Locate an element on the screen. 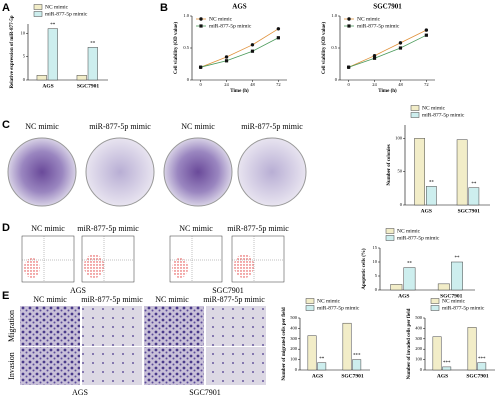  y-tick-label: 400 is located at coordinates (419, 327).